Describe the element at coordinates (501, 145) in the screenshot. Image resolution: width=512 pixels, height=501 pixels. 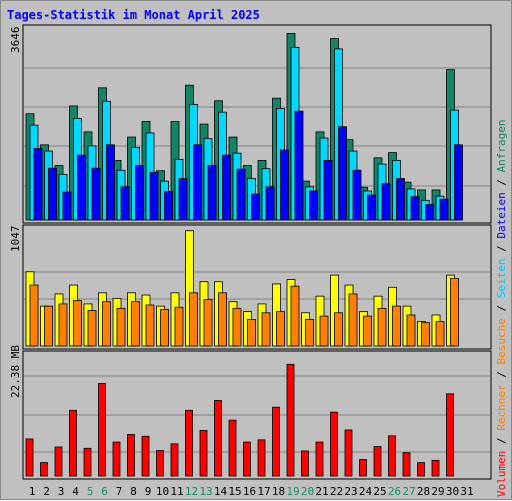
I see `legend-part-10: Anfragen` at that location.